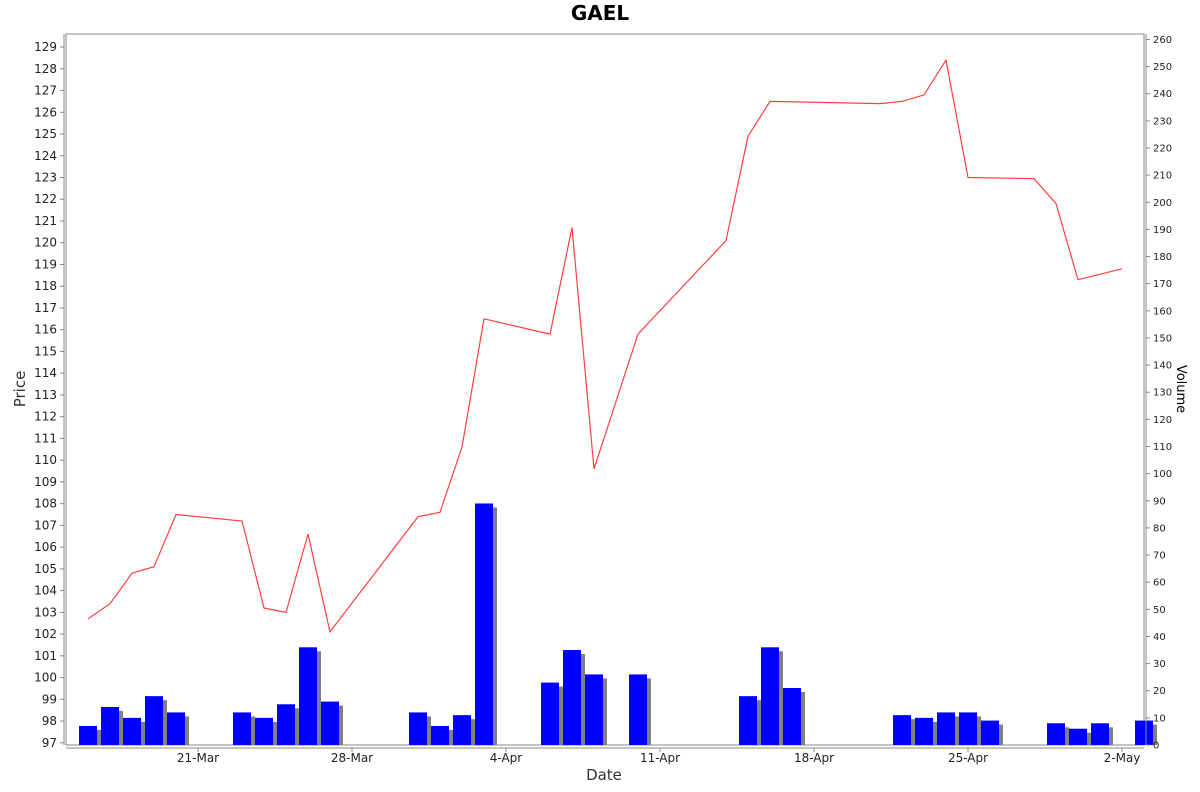  I want to click on date-tick-label: 25-Apr, so click(968, 758).